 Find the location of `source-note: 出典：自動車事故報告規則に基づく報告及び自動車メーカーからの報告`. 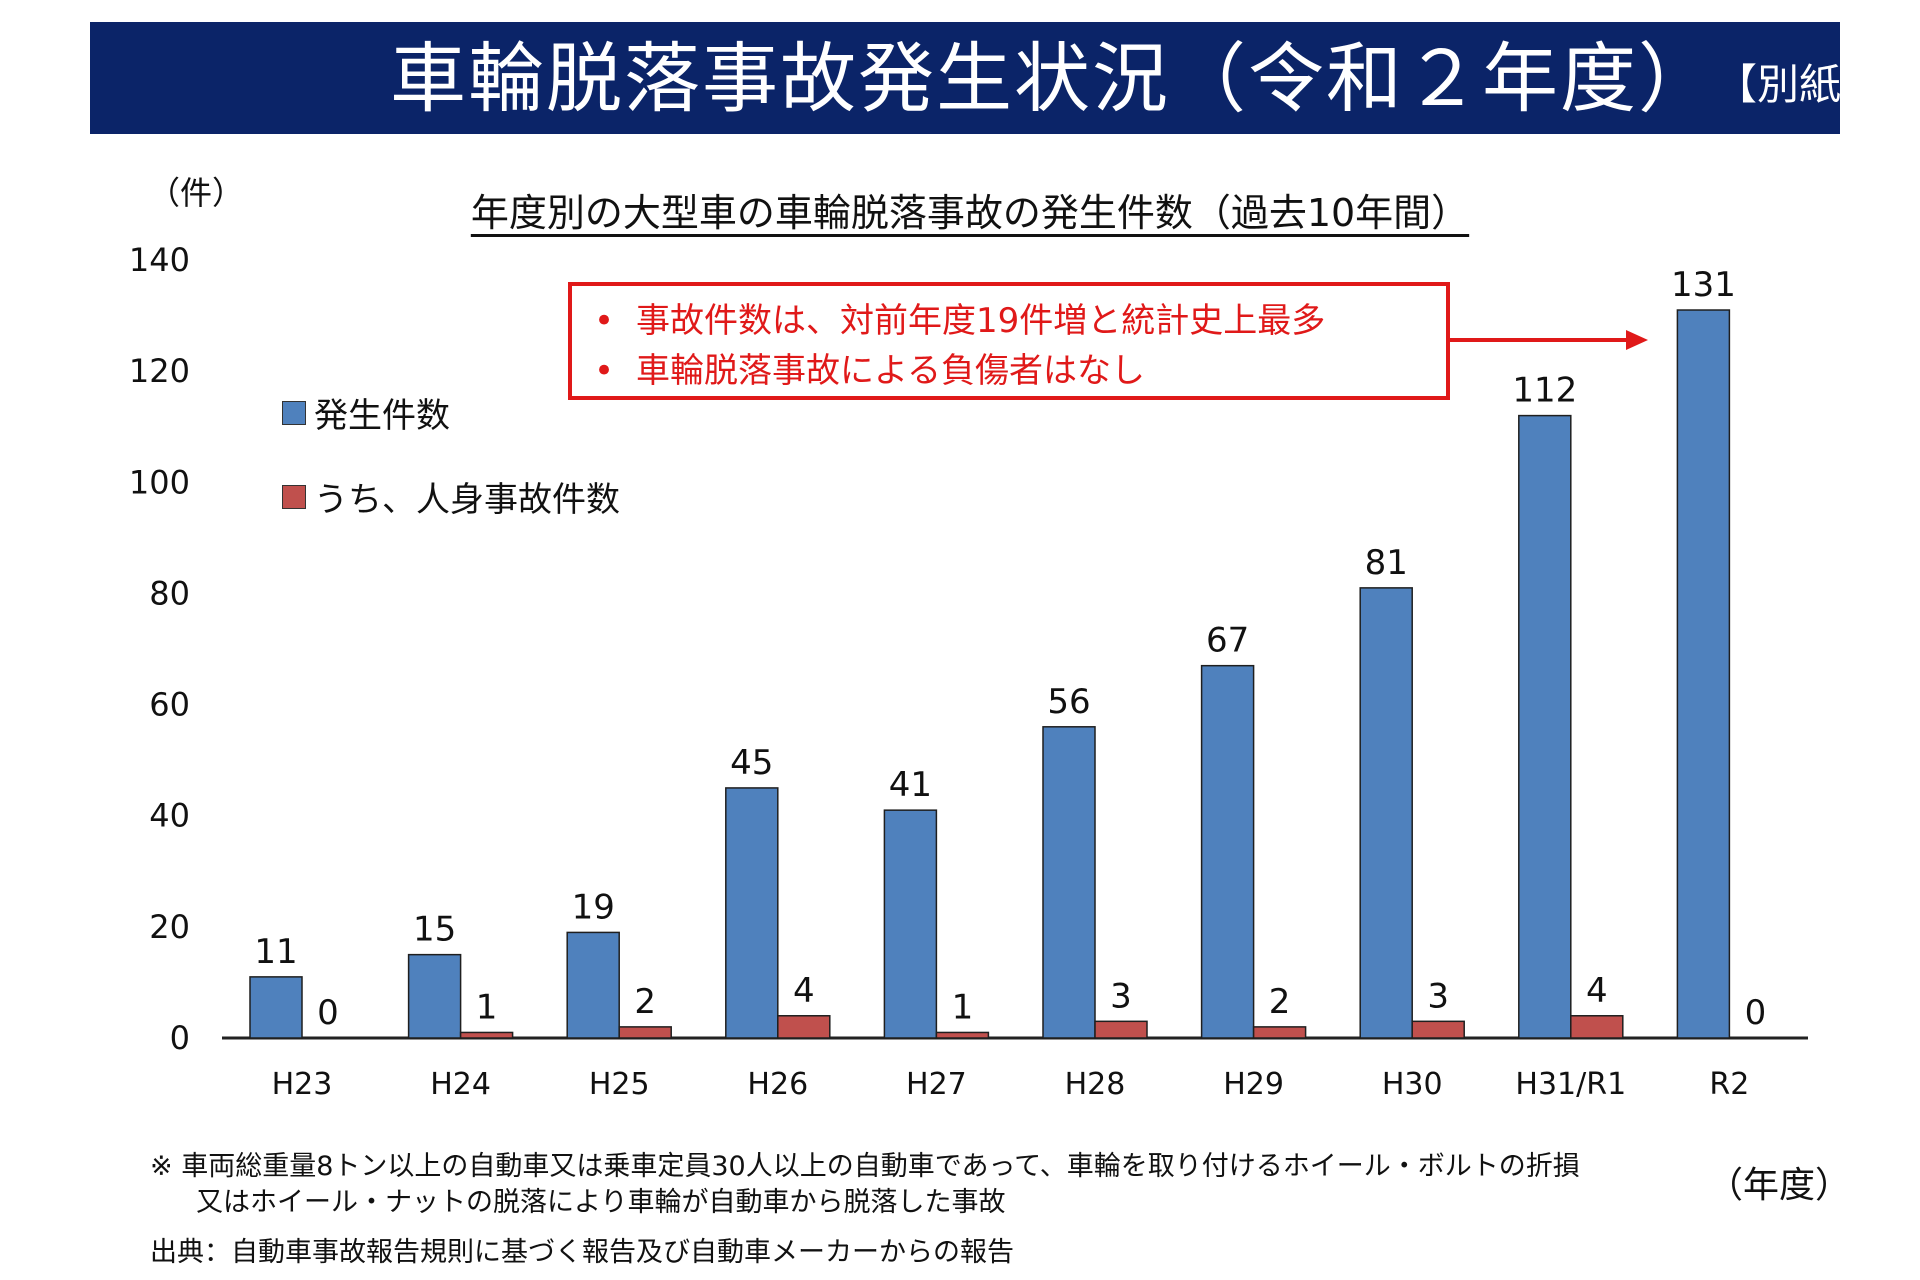

source-note: 出典：自動車事故報告規則に基づく報告及び自動車メーカーからの報告 is located at coordinates (582, 1252).